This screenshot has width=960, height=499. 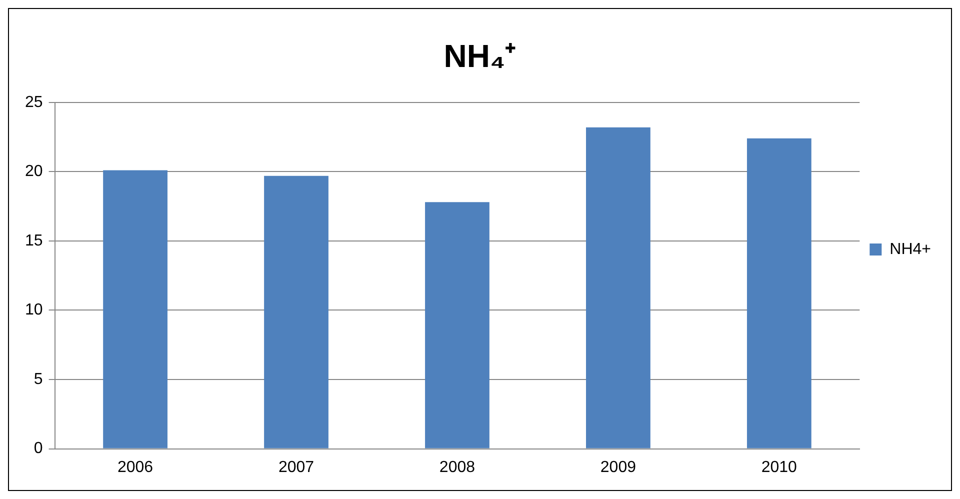 What do you see at coordinates (457, 467) in the screenshot?
I see `x-tick-label: 2008` at bounding box center [457, 467].